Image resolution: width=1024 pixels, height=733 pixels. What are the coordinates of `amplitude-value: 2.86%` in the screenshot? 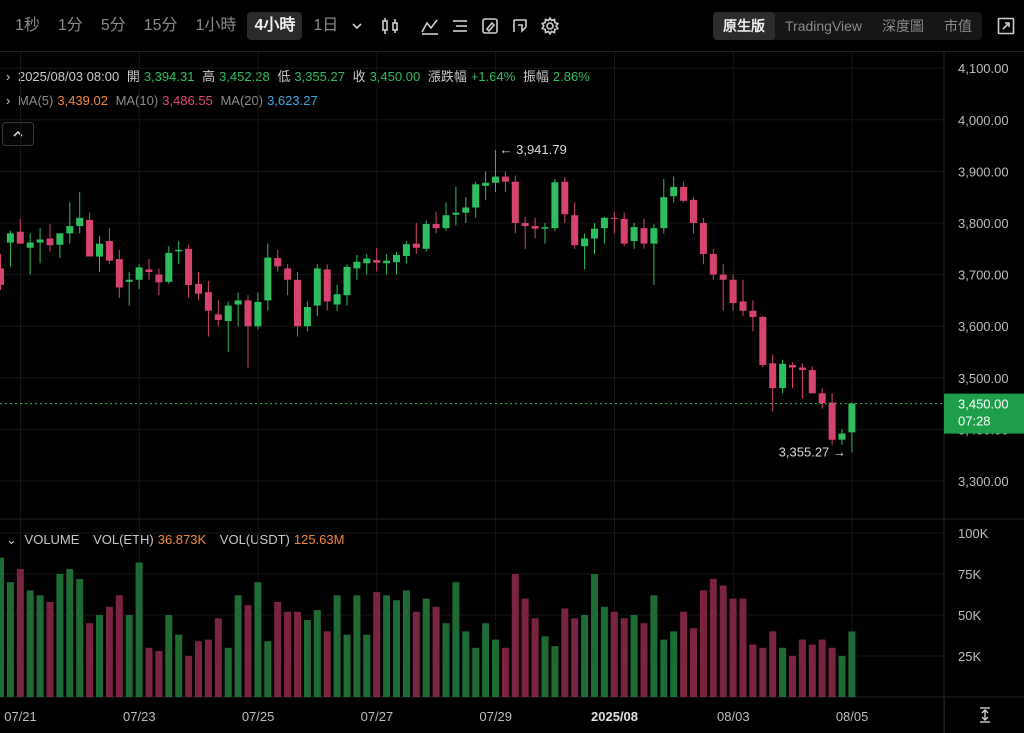 It's located at (571, 76).